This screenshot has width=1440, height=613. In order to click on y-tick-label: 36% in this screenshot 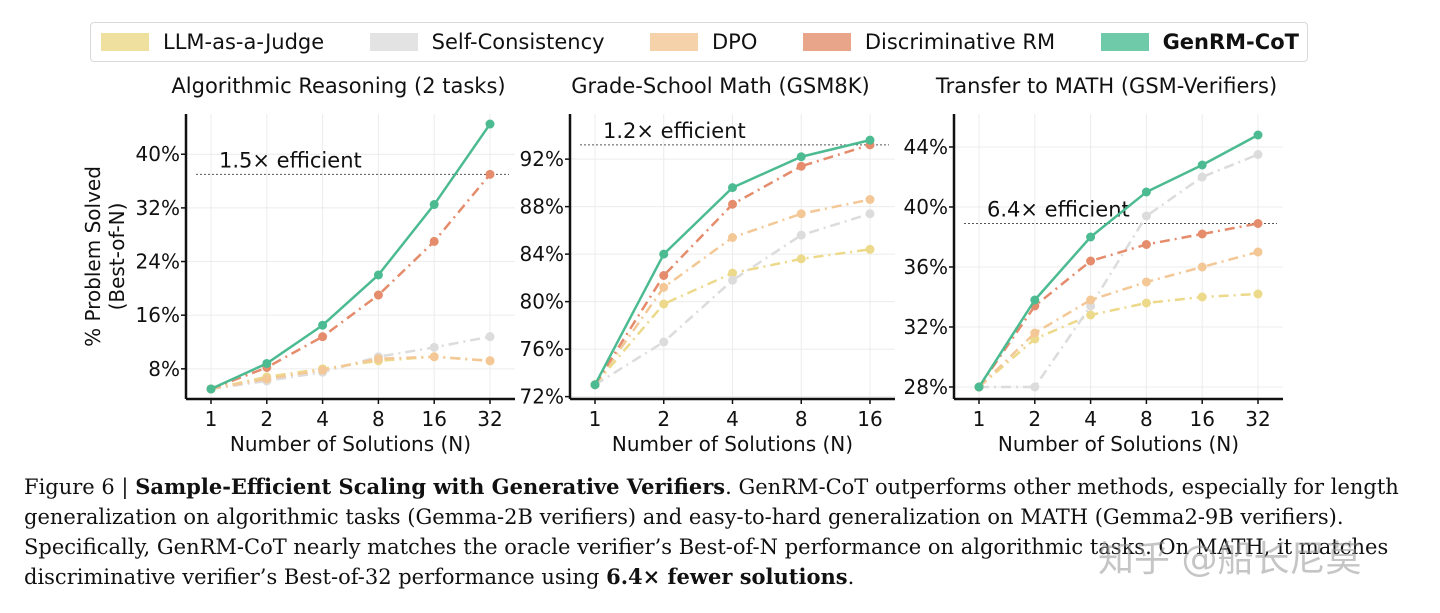, I will do `click(926, 267)`.